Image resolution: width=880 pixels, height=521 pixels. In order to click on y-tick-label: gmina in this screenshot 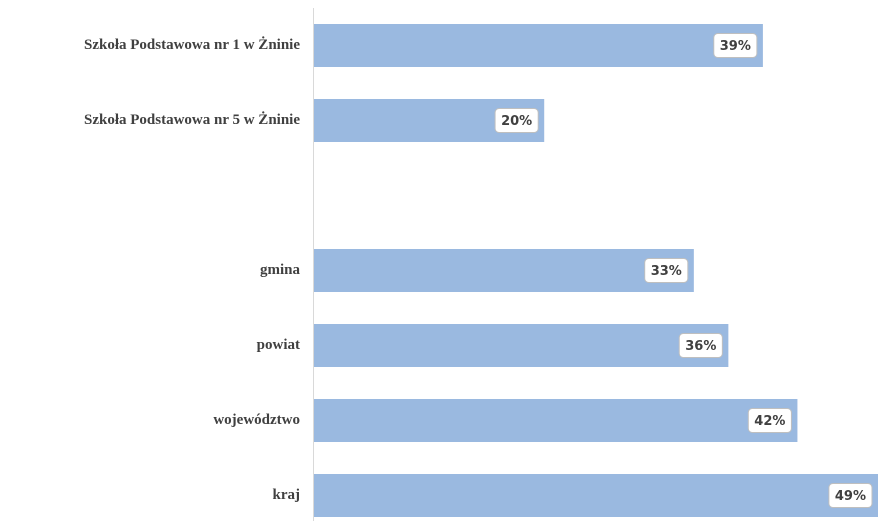, I will do `click(280, 270)`.